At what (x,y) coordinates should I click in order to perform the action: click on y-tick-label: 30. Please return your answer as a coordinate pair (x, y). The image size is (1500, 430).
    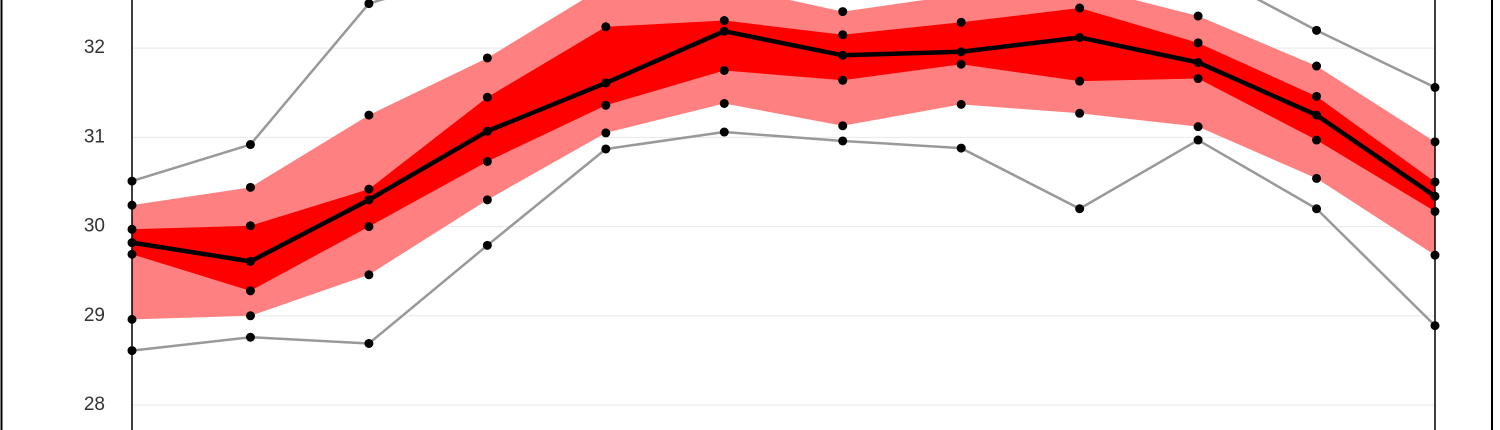
    Looking at the image, I should click on (94, 226).